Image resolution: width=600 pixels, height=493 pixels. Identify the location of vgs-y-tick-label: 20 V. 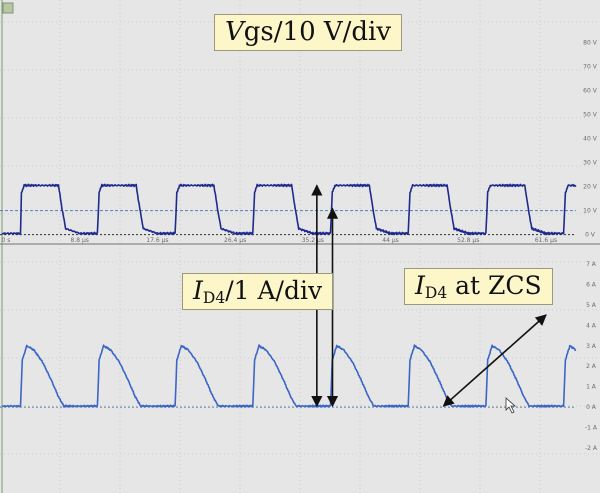
(590, 187).